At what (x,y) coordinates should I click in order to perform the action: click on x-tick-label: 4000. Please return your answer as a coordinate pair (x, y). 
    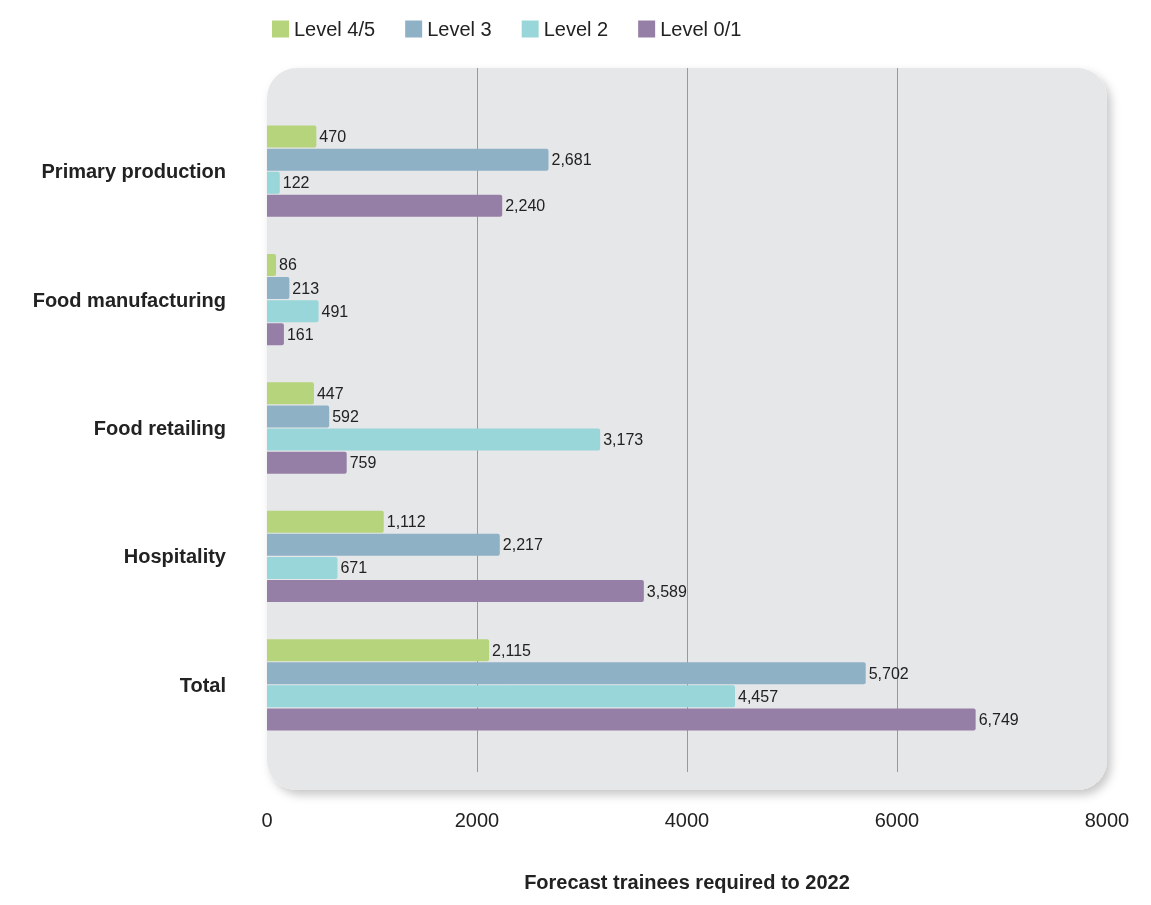
    Looking at the image, I should click on (687, 820).